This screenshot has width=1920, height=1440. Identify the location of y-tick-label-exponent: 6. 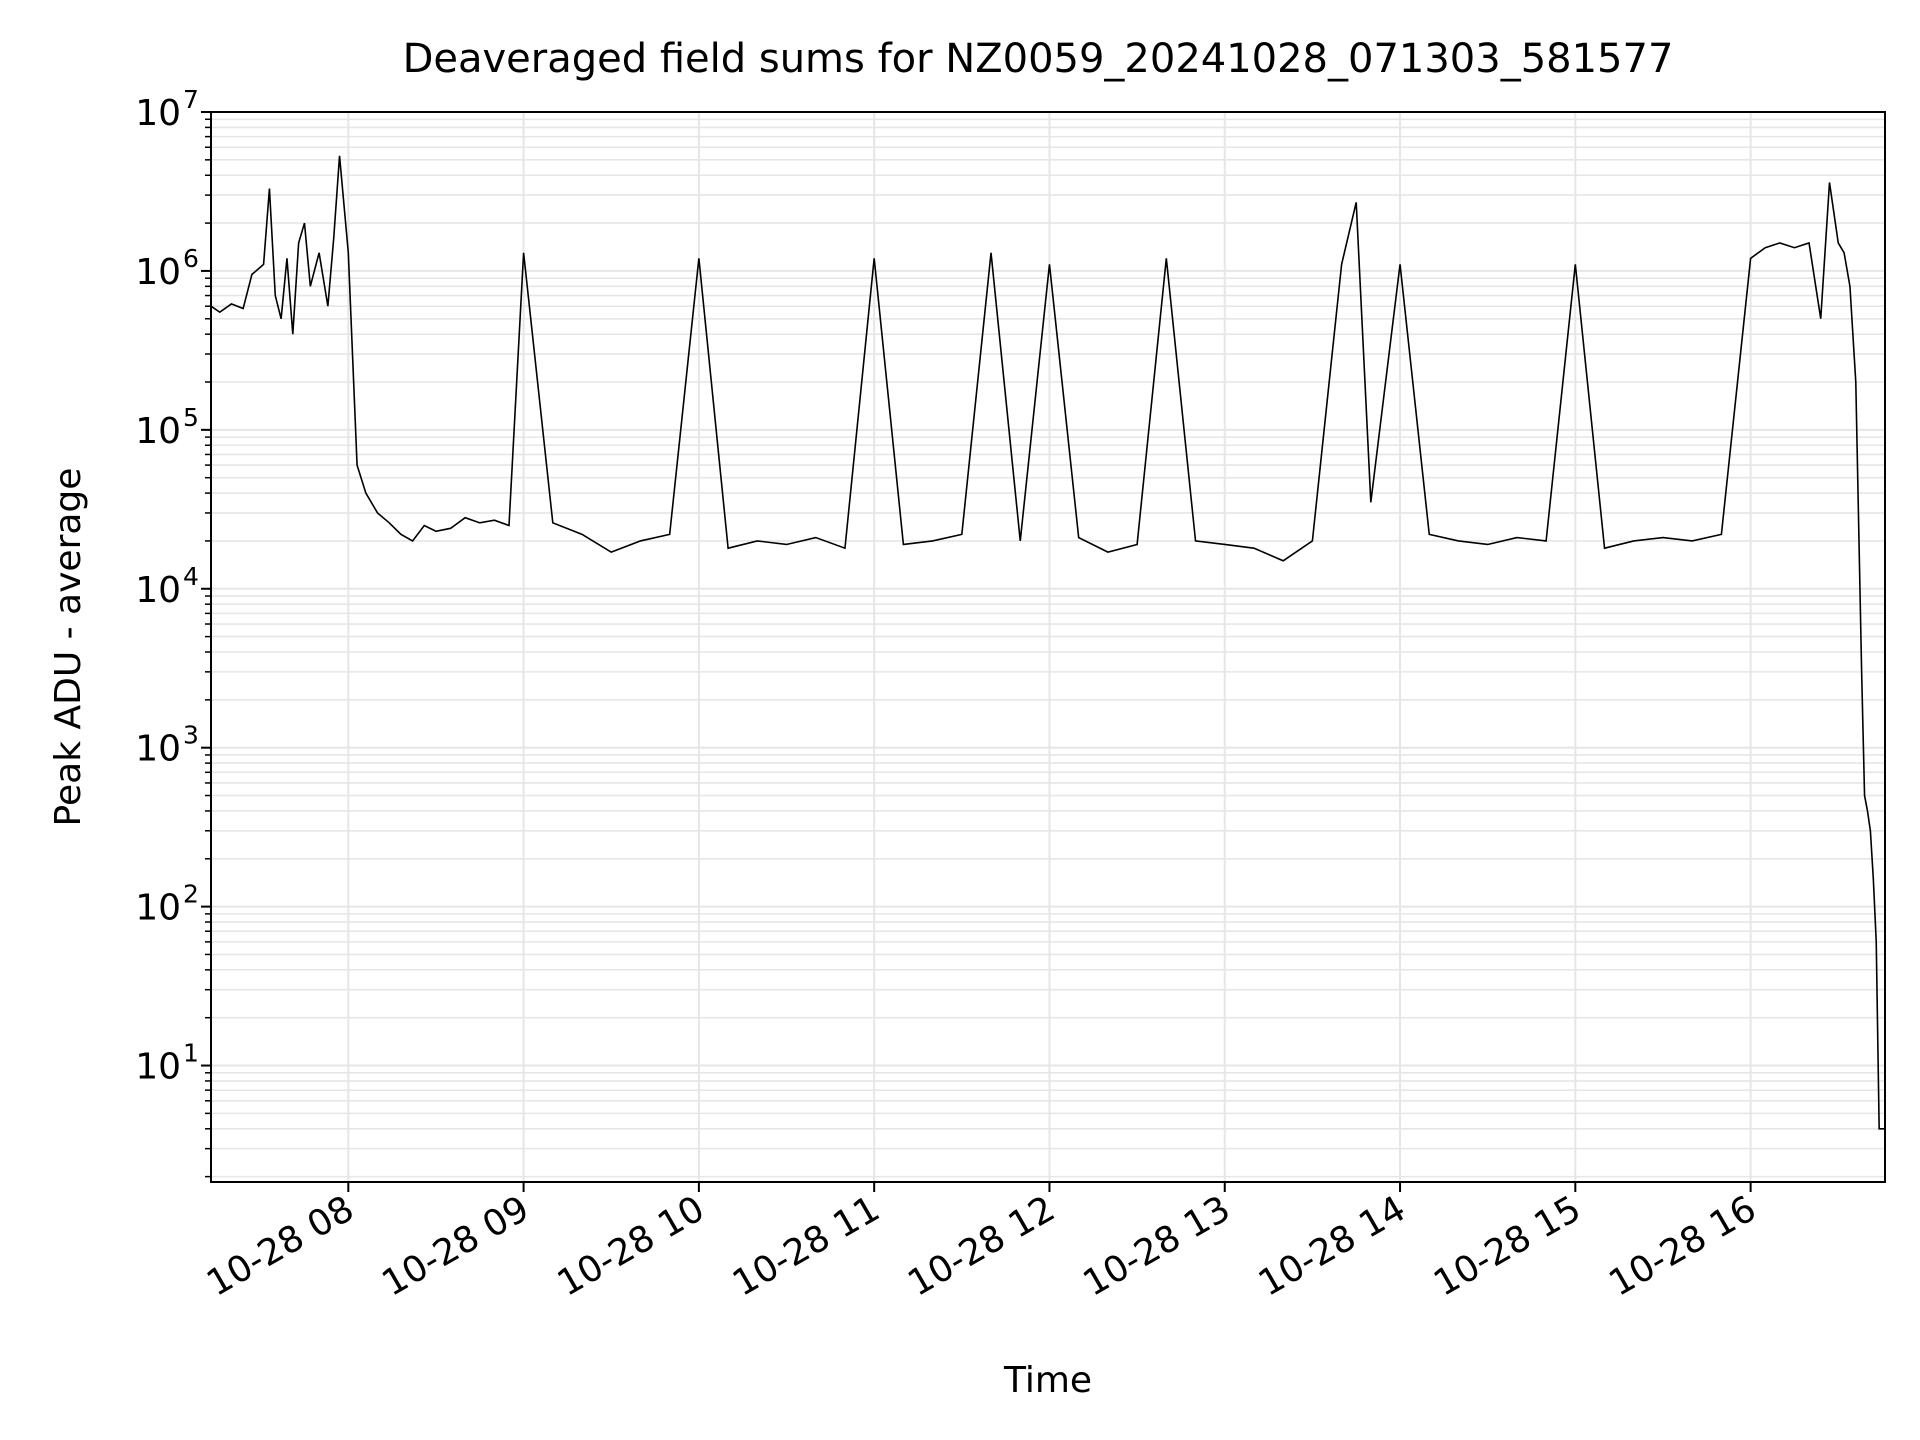
(191, 258).